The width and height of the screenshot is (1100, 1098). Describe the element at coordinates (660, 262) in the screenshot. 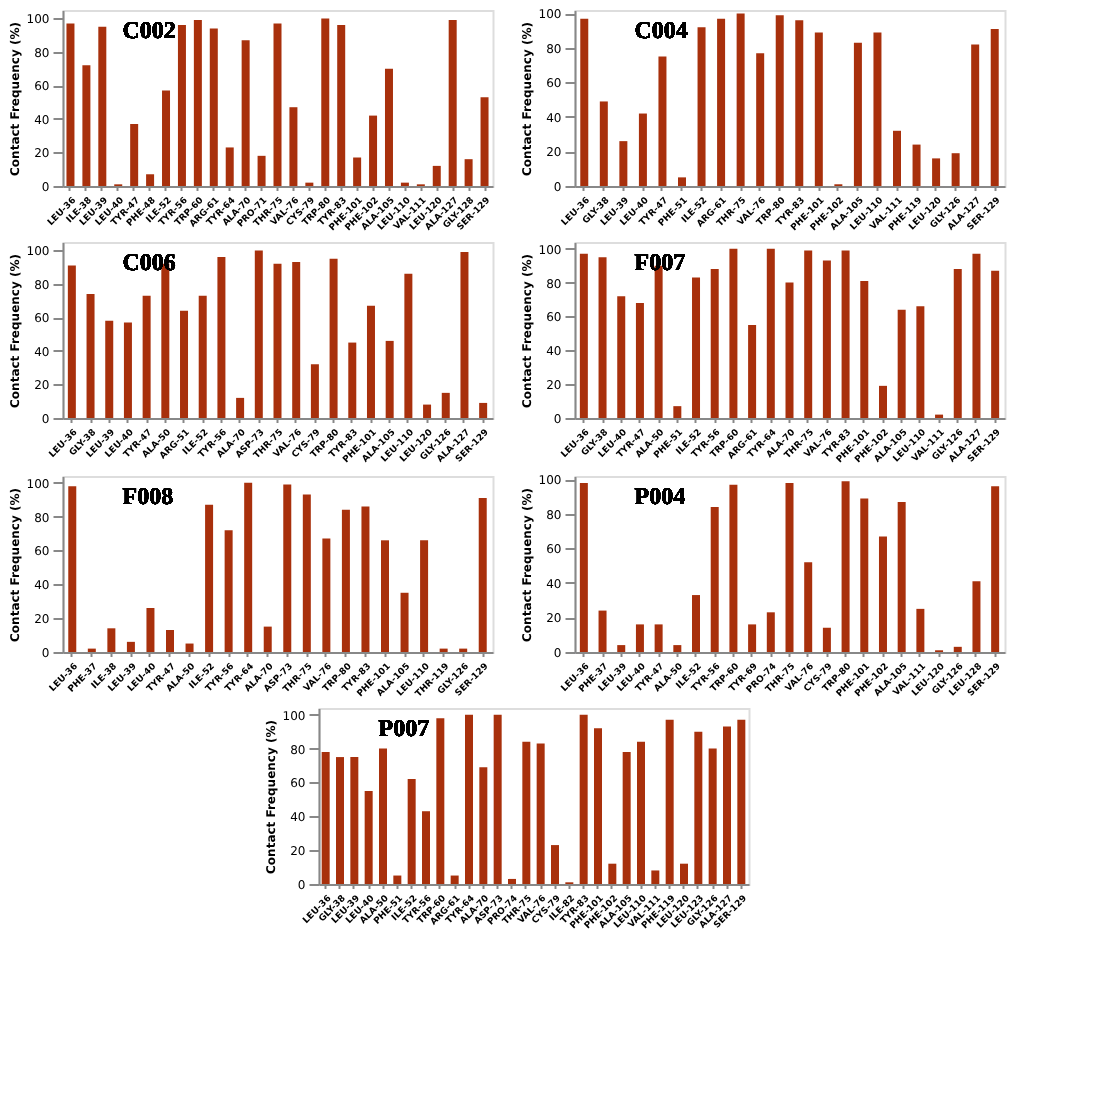

I see `chart-title: F007` at that location.